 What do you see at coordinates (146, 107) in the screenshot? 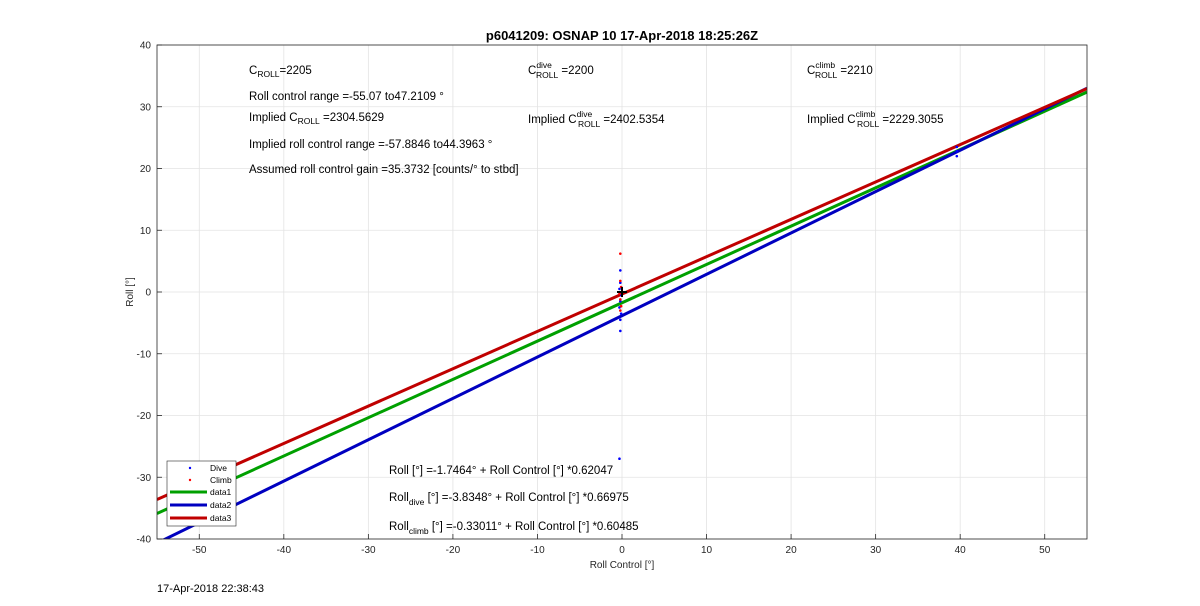
I see `y-tick-label: 30` at bounding box center [146, 107].